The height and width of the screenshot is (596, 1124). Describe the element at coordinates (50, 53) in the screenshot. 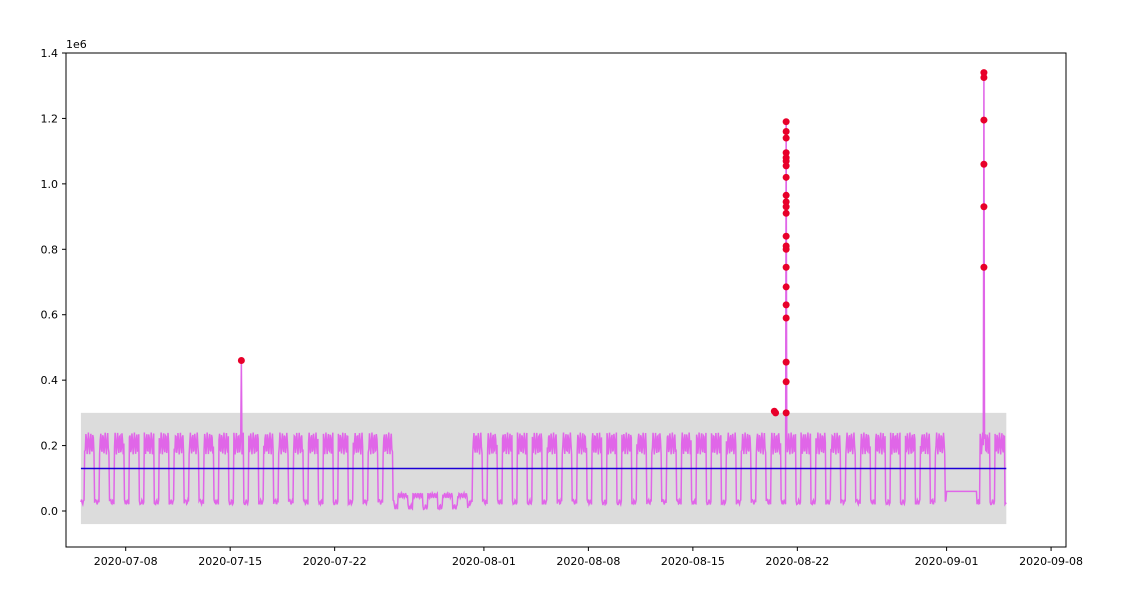

I see `y-tick-label: 1.4` at that location.